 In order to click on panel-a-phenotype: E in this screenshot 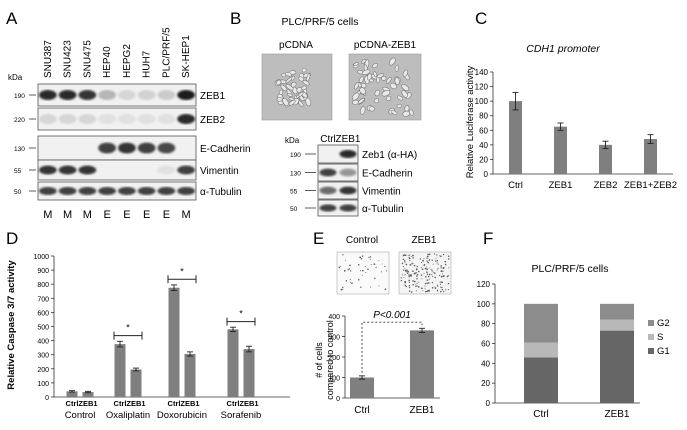, I will do `click(146, 215)`.